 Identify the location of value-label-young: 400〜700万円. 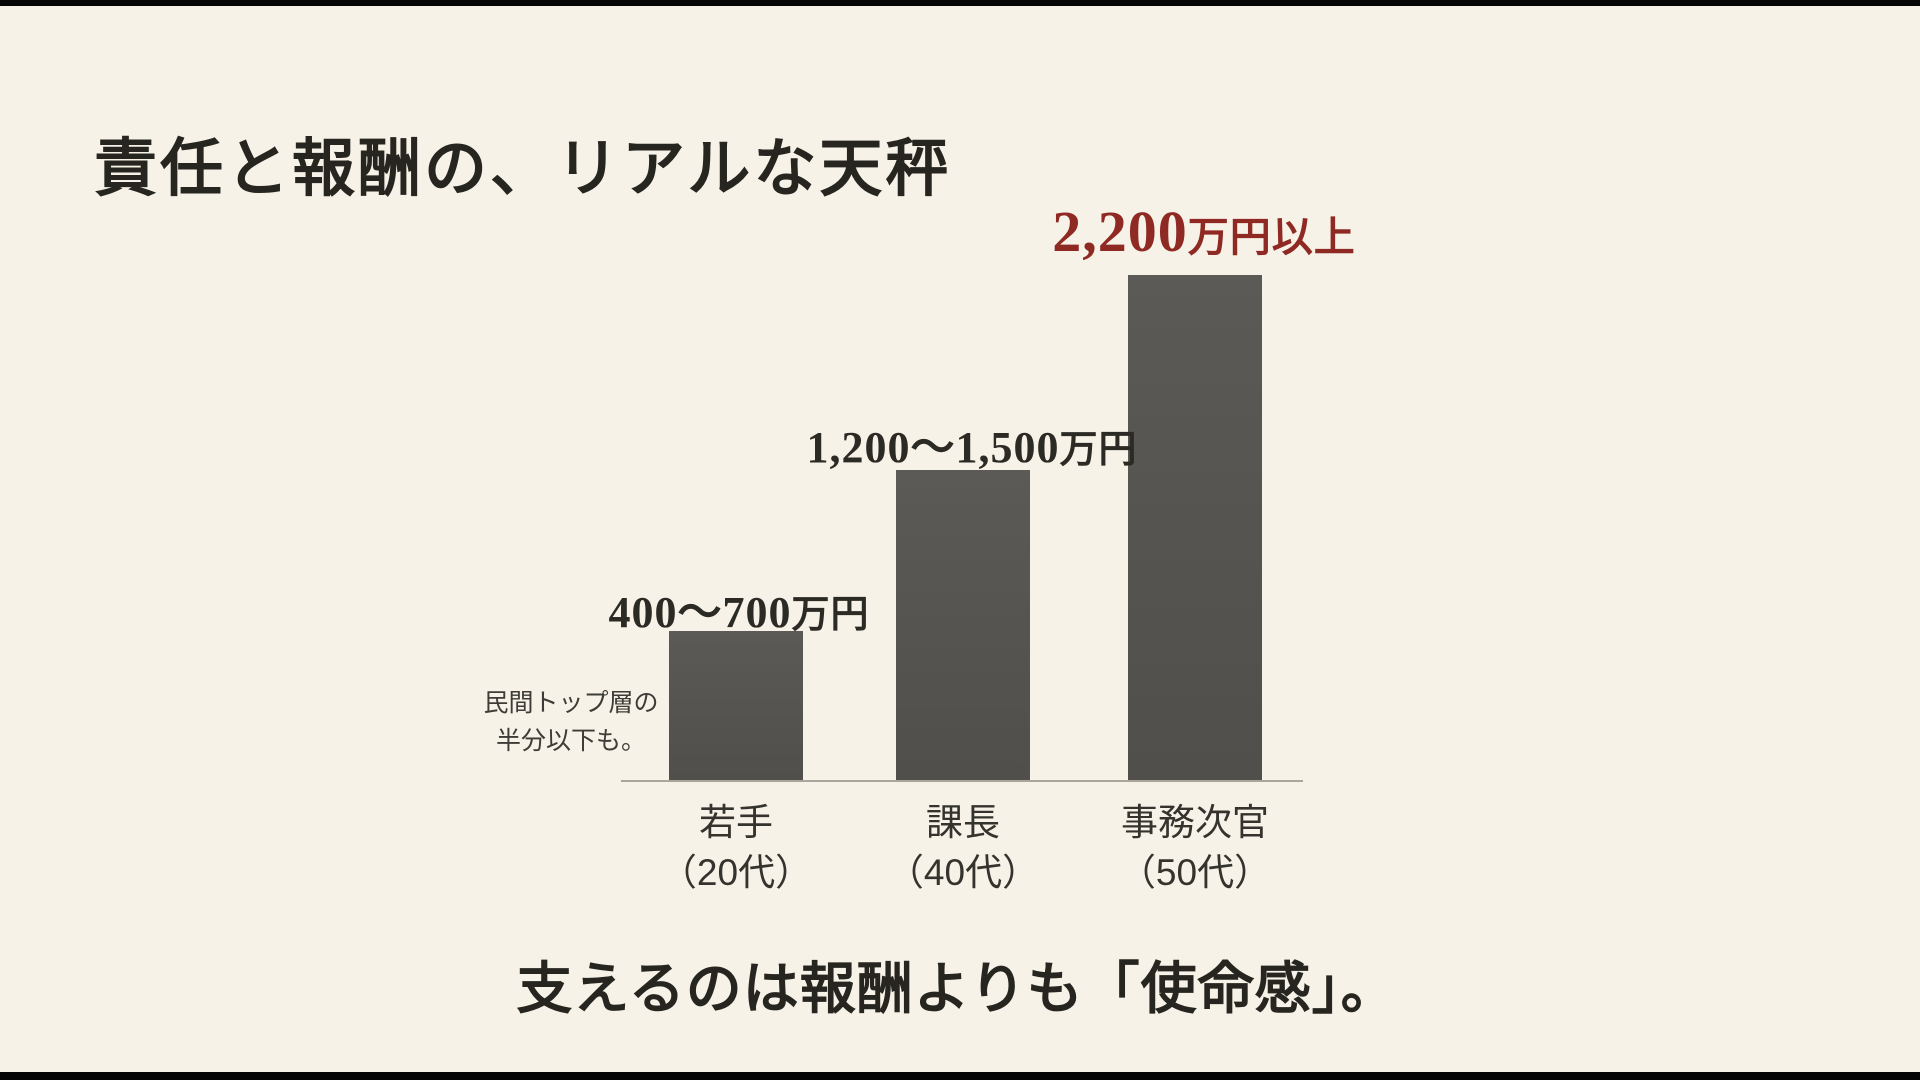
(738, 608).